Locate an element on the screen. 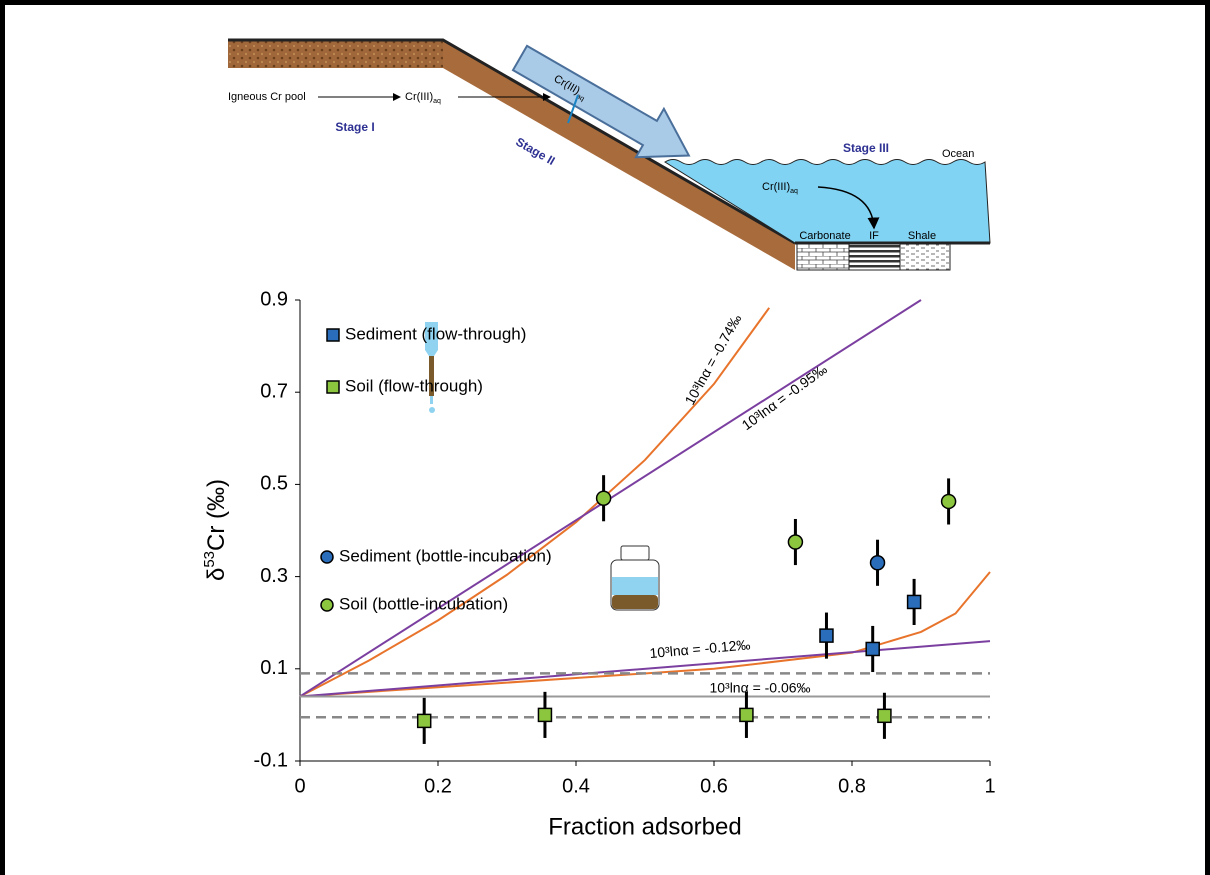 The width and height of the screenshot is (1210, 875). x-tick-label: 0.4 is located at coordinates (576, 786).